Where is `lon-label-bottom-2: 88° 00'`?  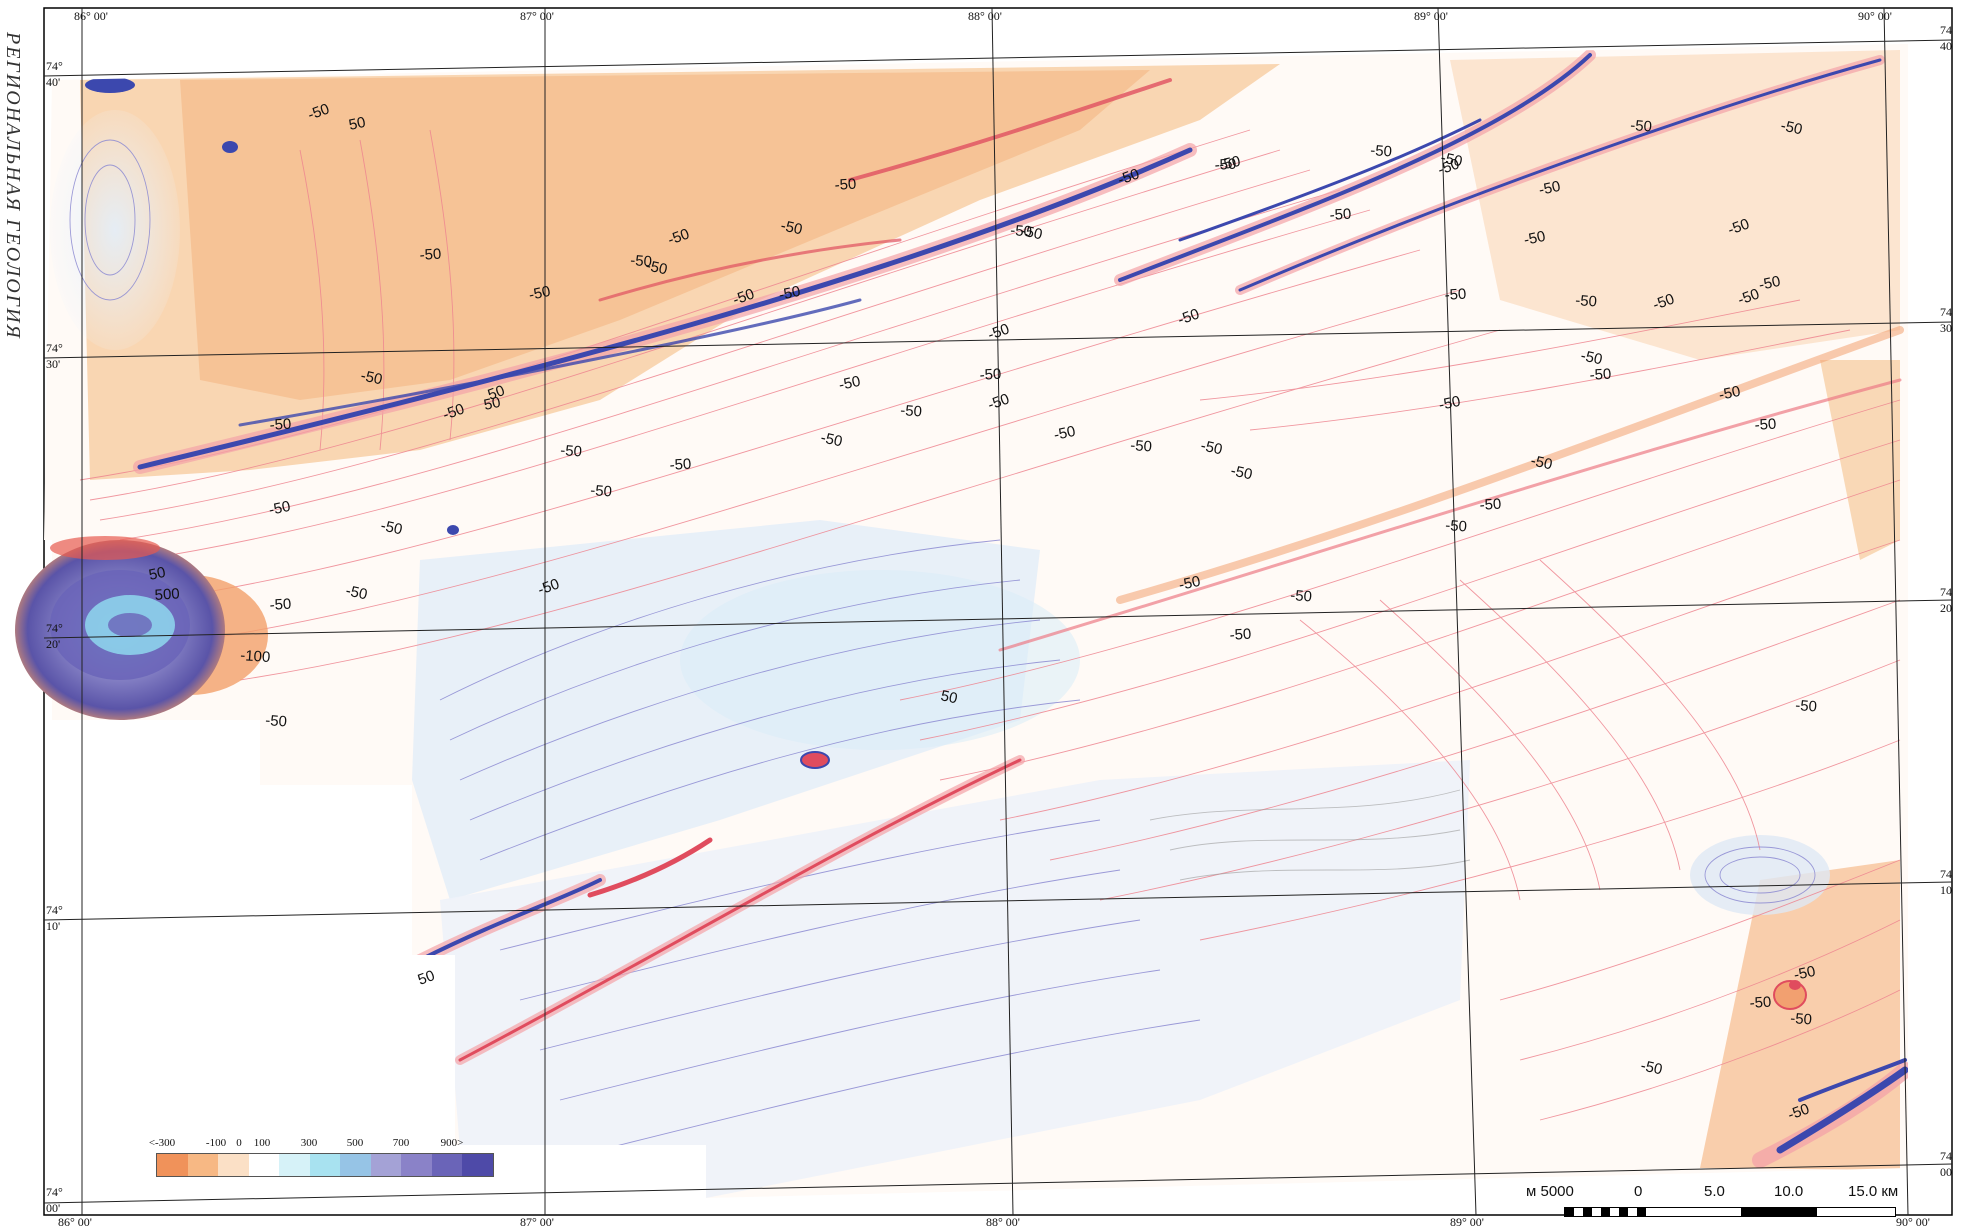 lon-label-bottom-2: 88° 00' is located at coordinates (1003, 1222).